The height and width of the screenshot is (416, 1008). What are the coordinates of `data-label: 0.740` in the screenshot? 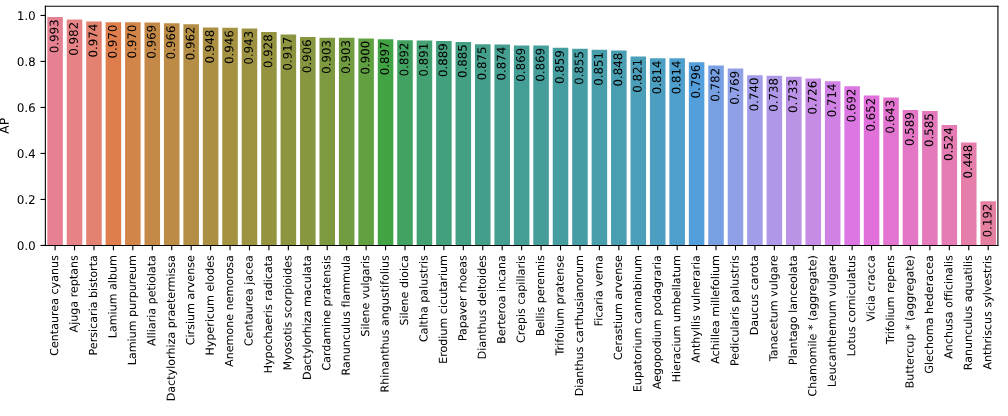 It's located at (754, 94).